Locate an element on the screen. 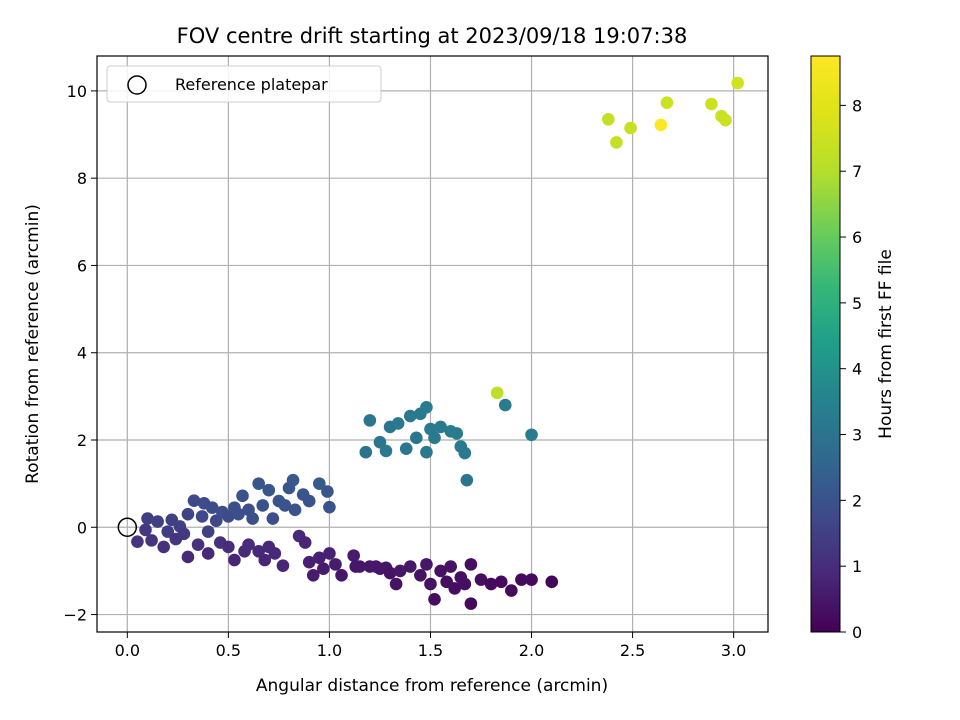 This screenshot has width=960, height=720. y-tick-label: 0 is located at coordinates (82, 527).